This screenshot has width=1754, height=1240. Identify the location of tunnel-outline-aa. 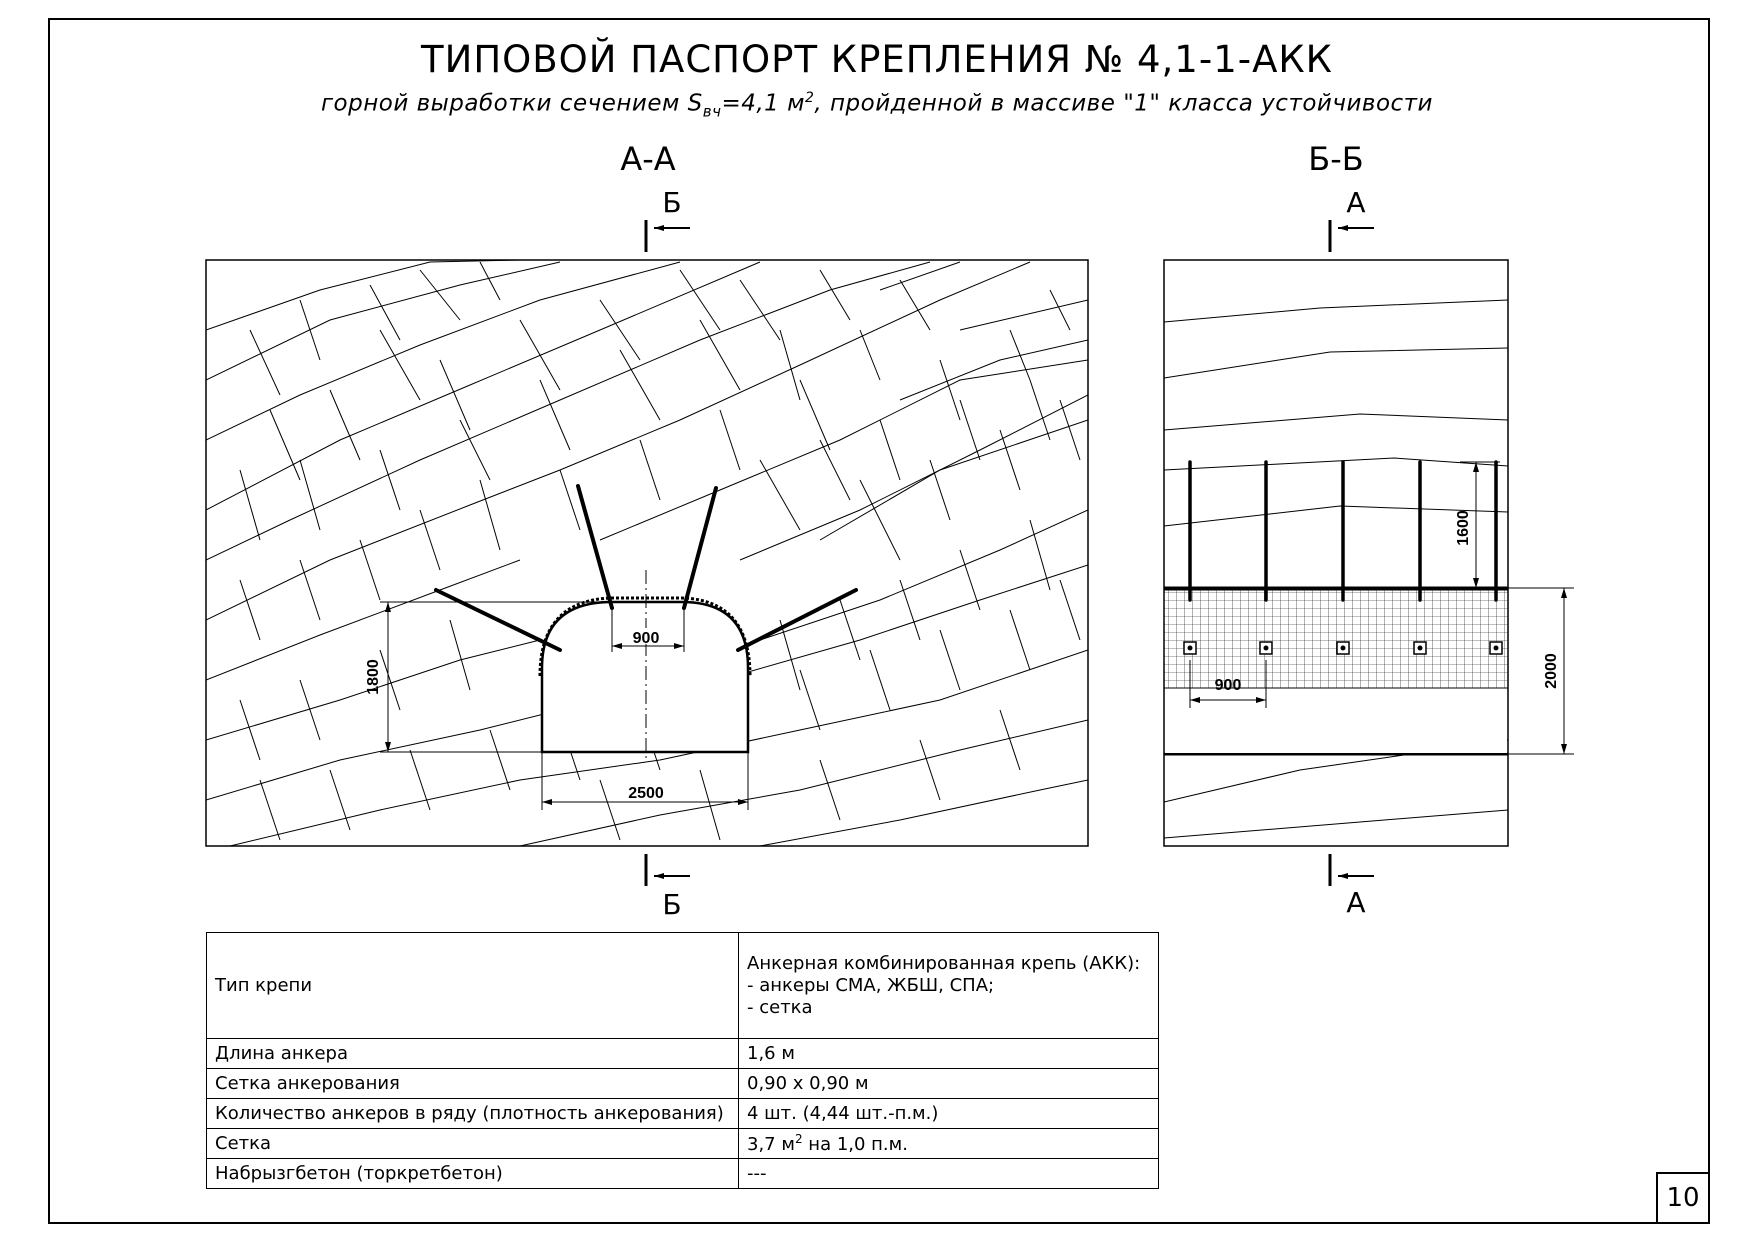
(645, 677).